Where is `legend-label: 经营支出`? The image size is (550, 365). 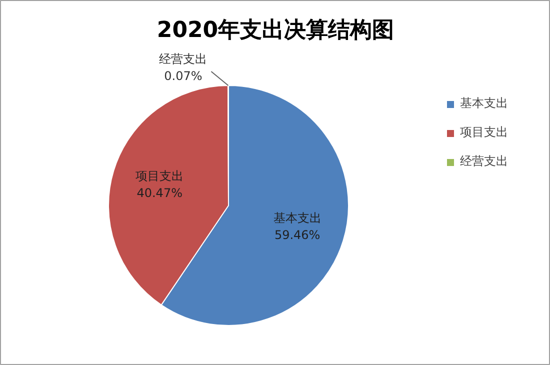
legend-label: 经营支出 is located at coordinates (484, 161).